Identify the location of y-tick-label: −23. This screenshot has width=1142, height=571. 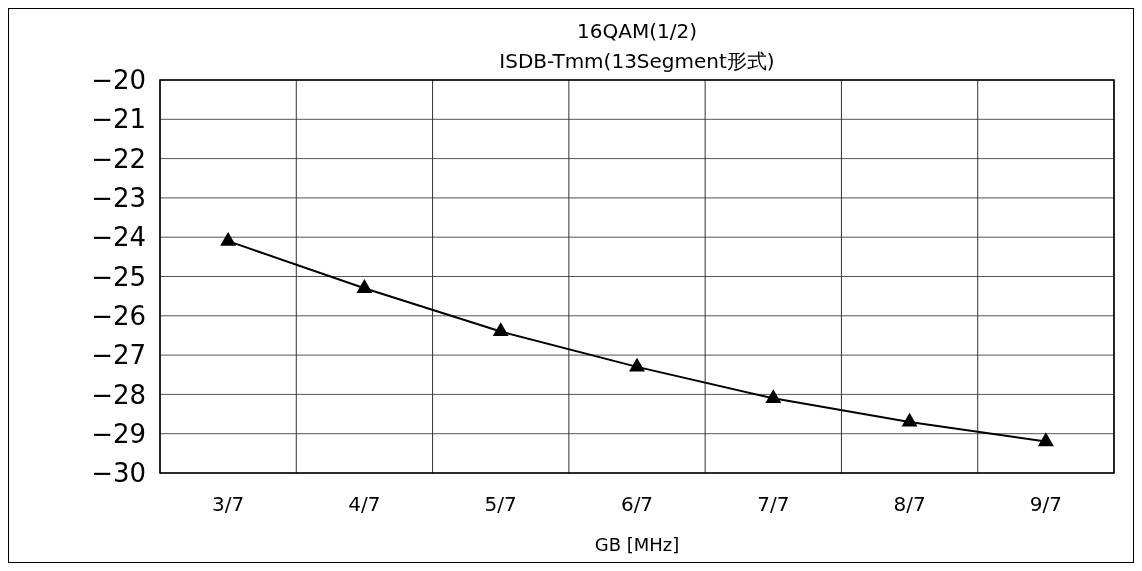
(118, 198).